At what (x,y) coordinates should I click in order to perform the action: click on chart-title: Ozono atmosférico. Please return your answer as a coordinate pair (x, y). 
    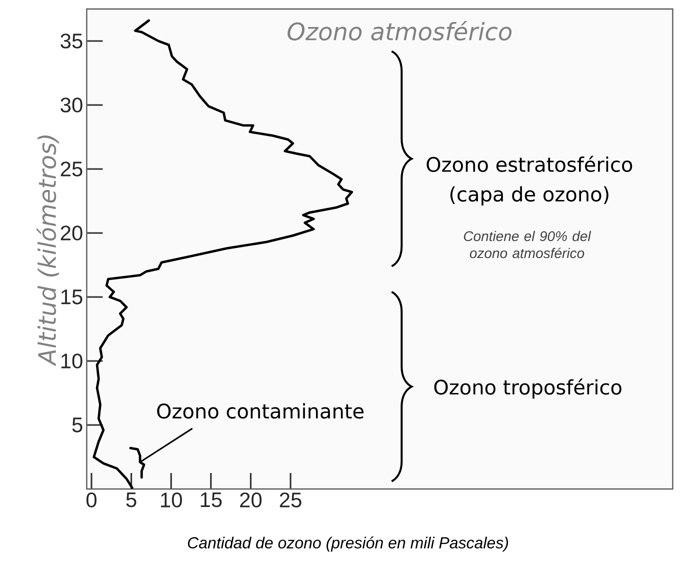
    Looking at the image, I should click on (400, 30).